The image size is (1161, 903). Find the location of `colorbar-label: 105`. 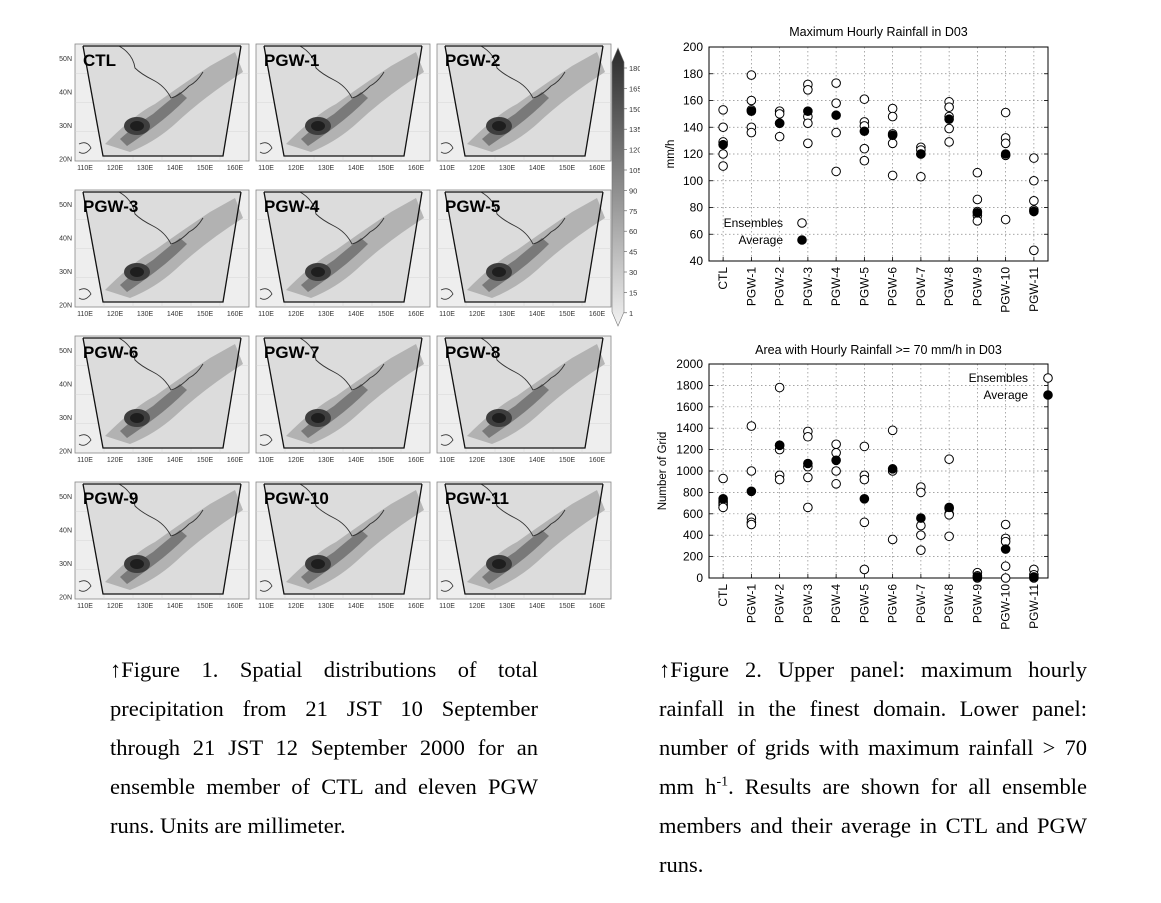

colorbar-label: 105 is located at coordinates (634, 170).